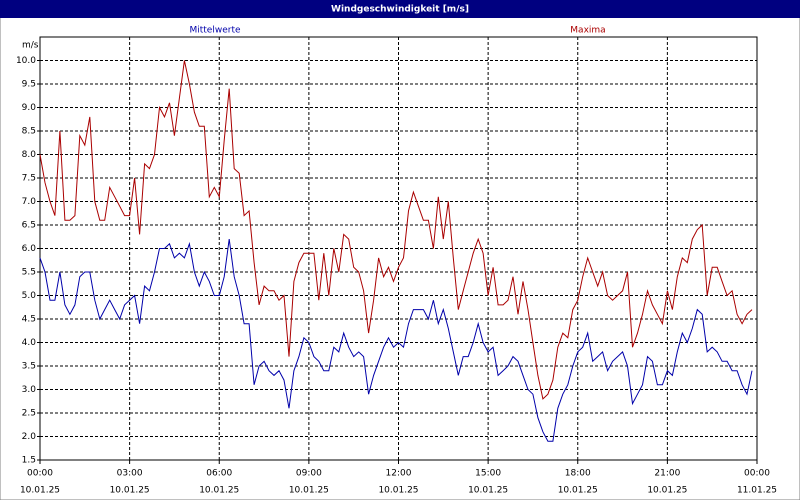  What do you see at coordinates (214, 31) in the screenshot?
I see `legend-label: Mittelwerte` at bounding box center [214, 31].